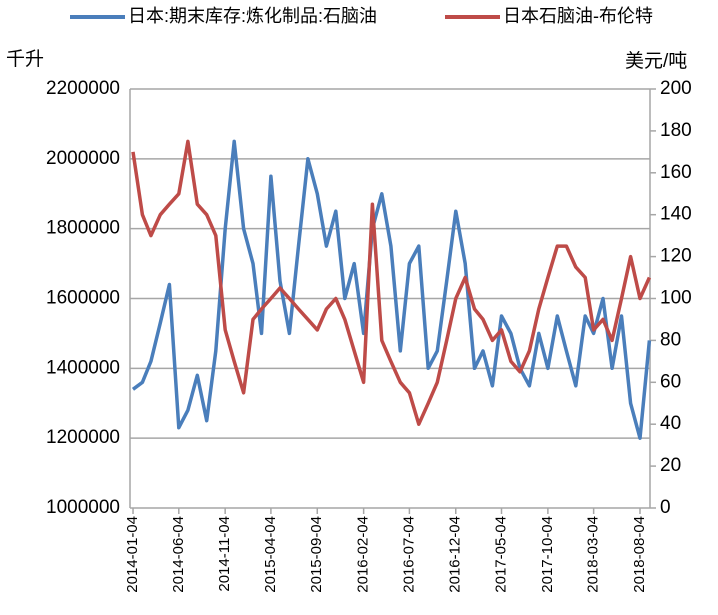 The height and width of the screenshot is (615, 718). What do you see at coordinates (676, 298) in the screenshot?
I see `y2-tick-label: 100` at bounding box center [676, 298].